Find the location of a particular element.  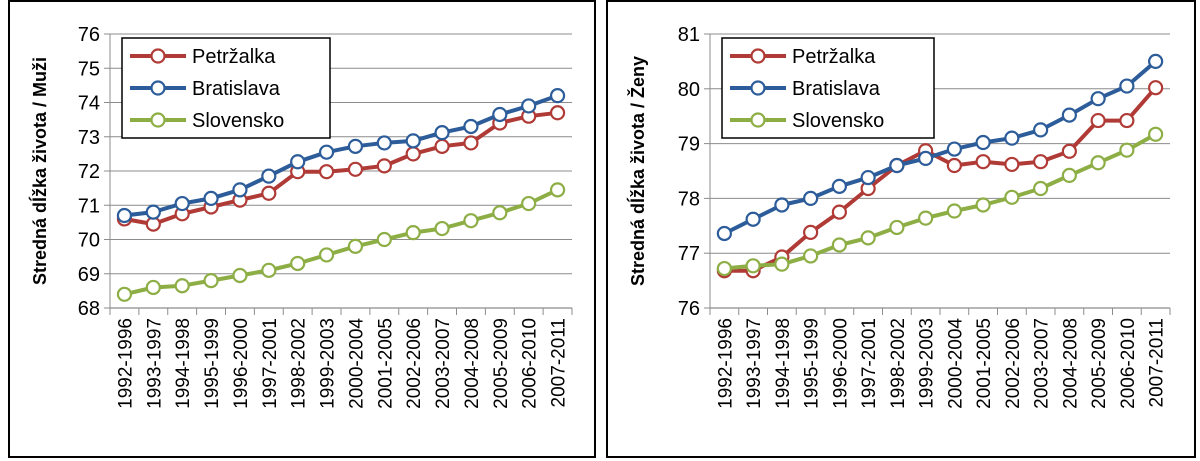

y-tick-label: 72 is located at coordinates (89, 172).